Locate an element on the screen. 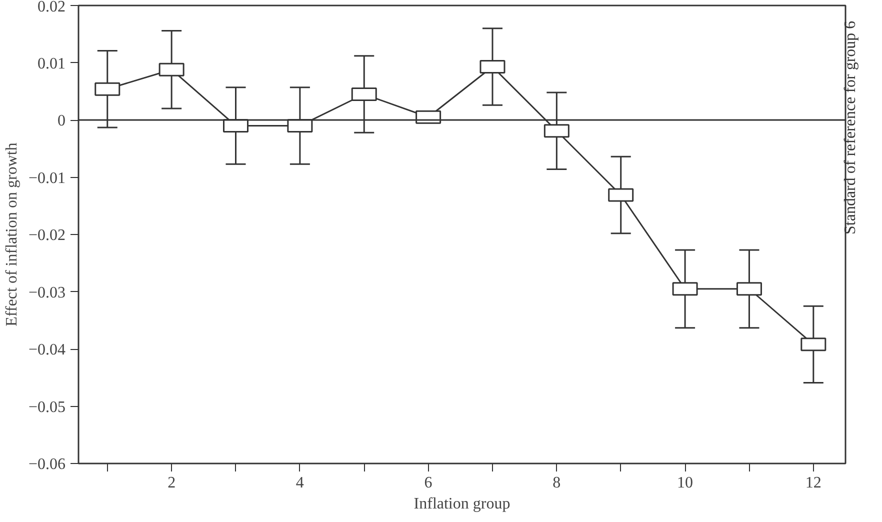  x-tick-label: 2 is located at coordinates (172, 483).